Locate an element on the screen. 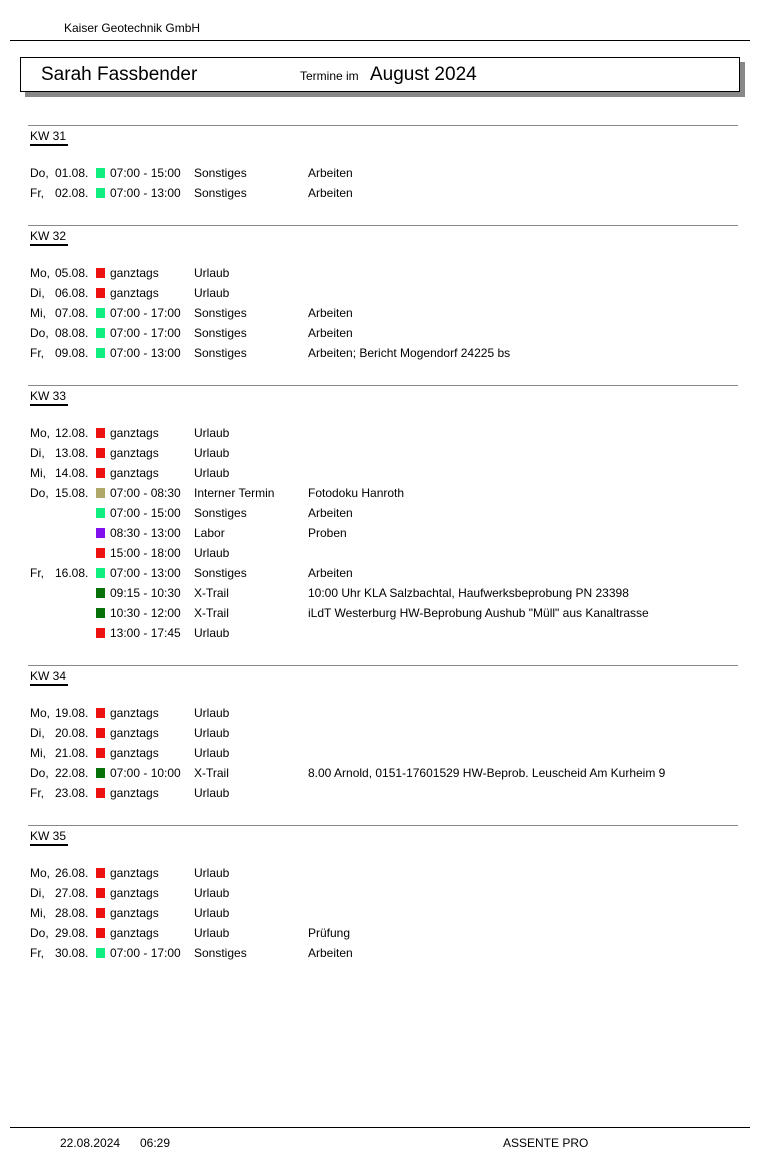 Image resolution: width=780 pixels, height=1167 pixels. date: 01.08. is located at coordinates (72, 173).